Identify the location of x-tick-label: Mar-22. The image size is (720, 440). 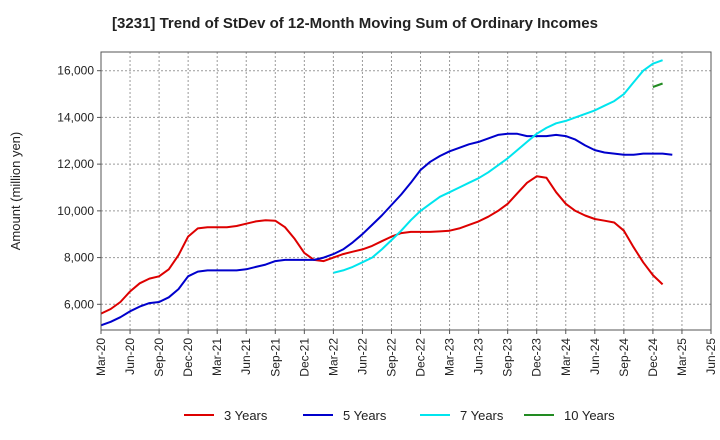
(333, 357).